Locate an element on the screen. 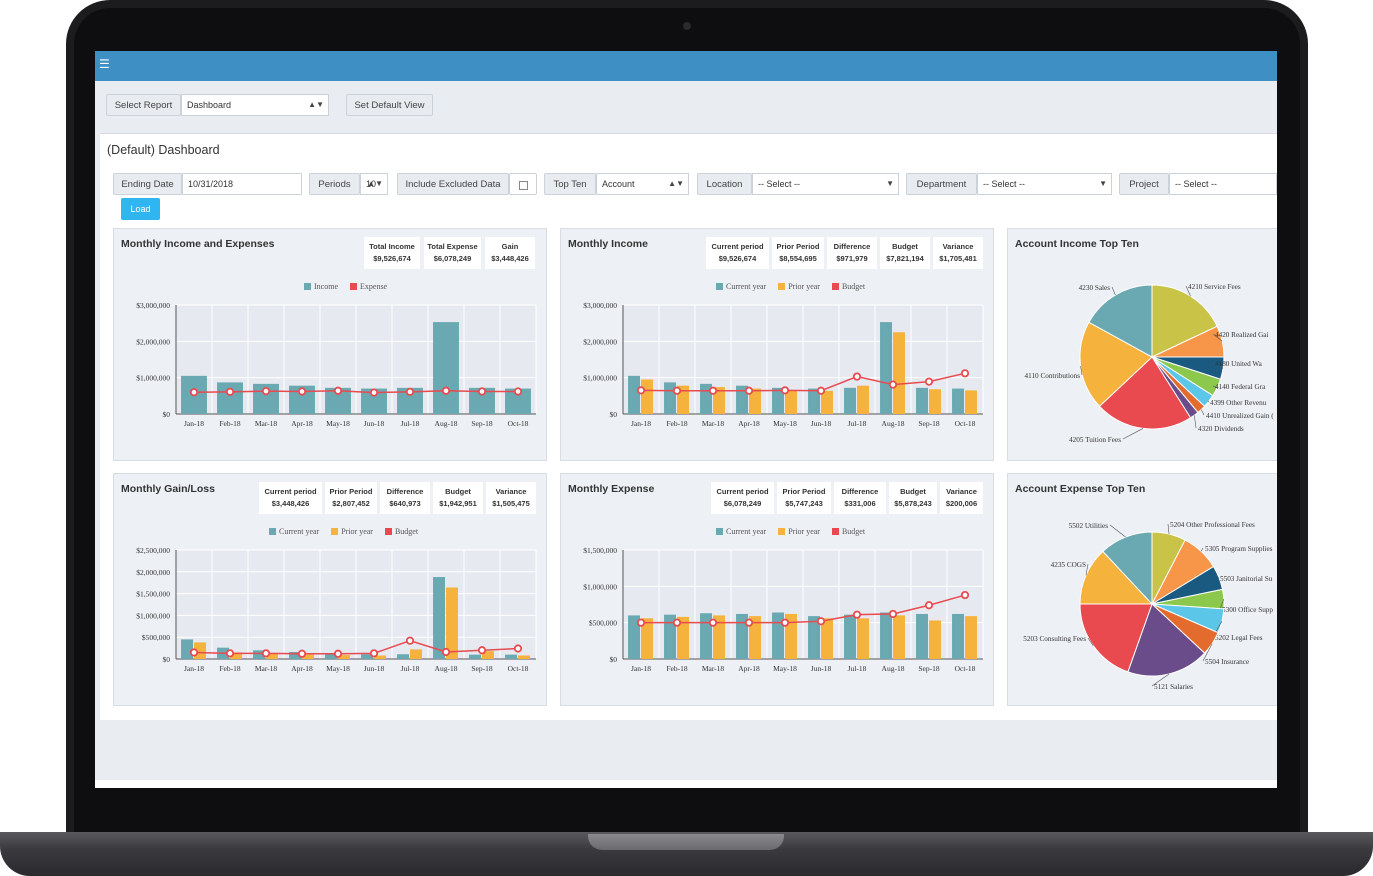  laptop-notch is located at coordinates (686, 842).